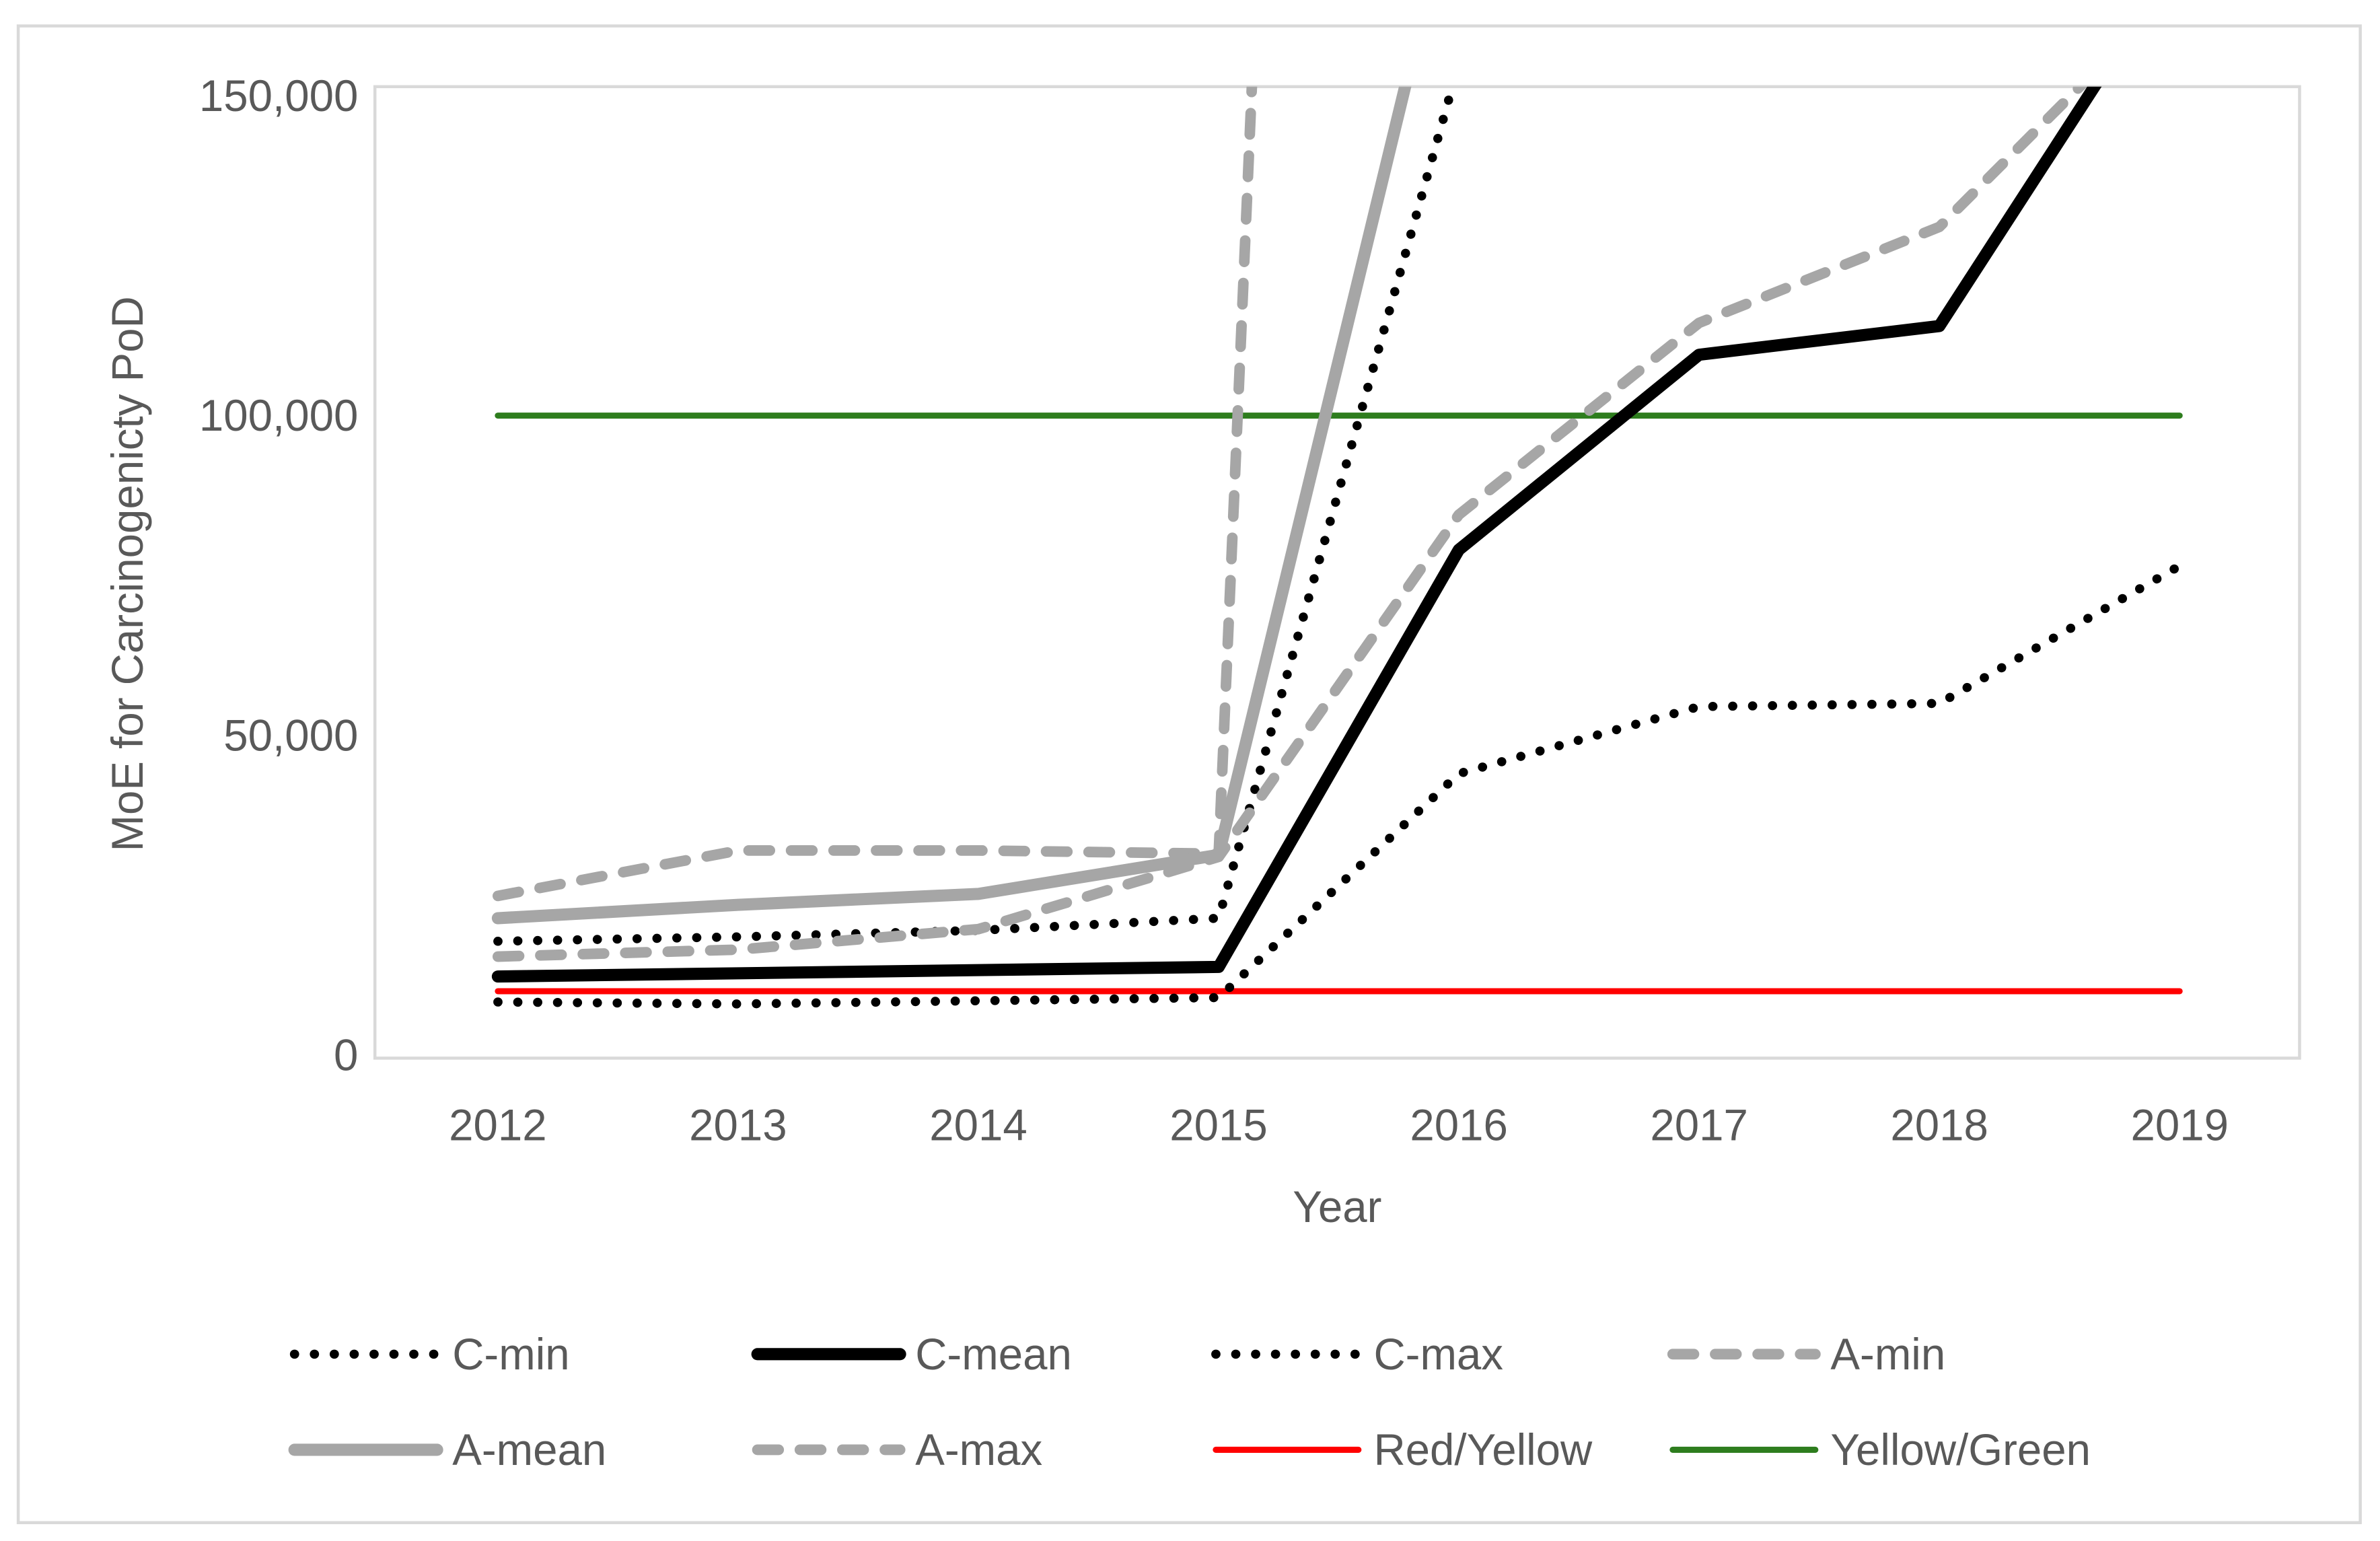  I want to click on legend-label-a-max: A-max, so click(979, 1450).